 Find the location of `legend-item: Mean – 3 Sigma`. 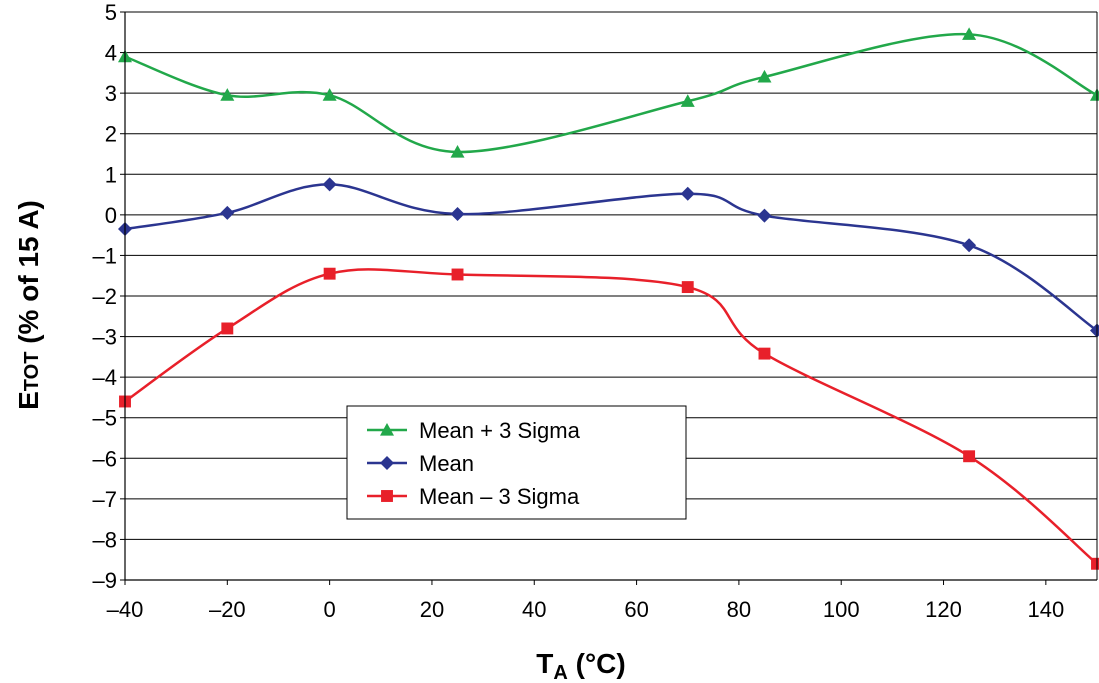

legend-item: Mean – 3 Sigma is located at coordinates (473, 496).